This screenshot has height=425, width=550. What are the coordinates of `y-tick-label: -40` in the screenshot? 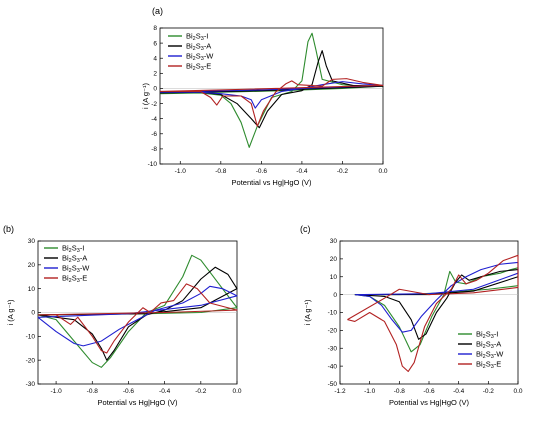 It's located at (333, 366).